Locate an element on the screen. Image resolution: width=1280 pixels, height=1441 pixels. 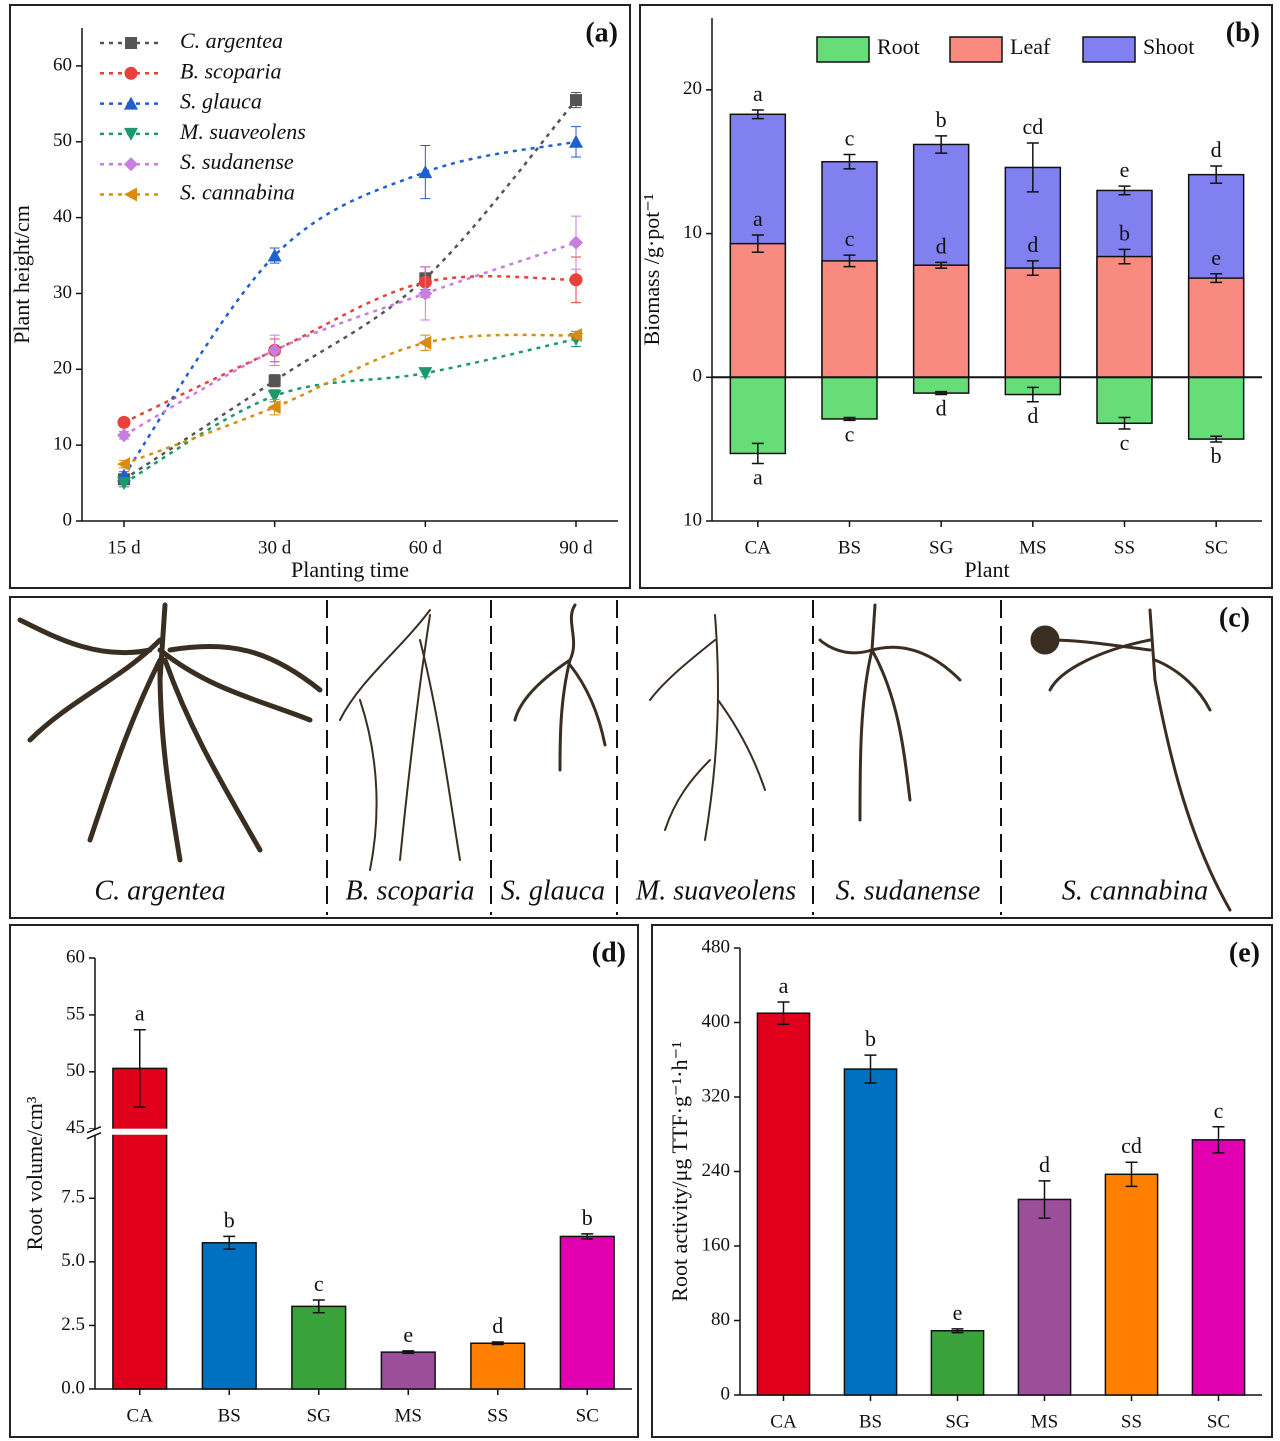
y-tick-label: 400 is located at coordinates (716, 1021).